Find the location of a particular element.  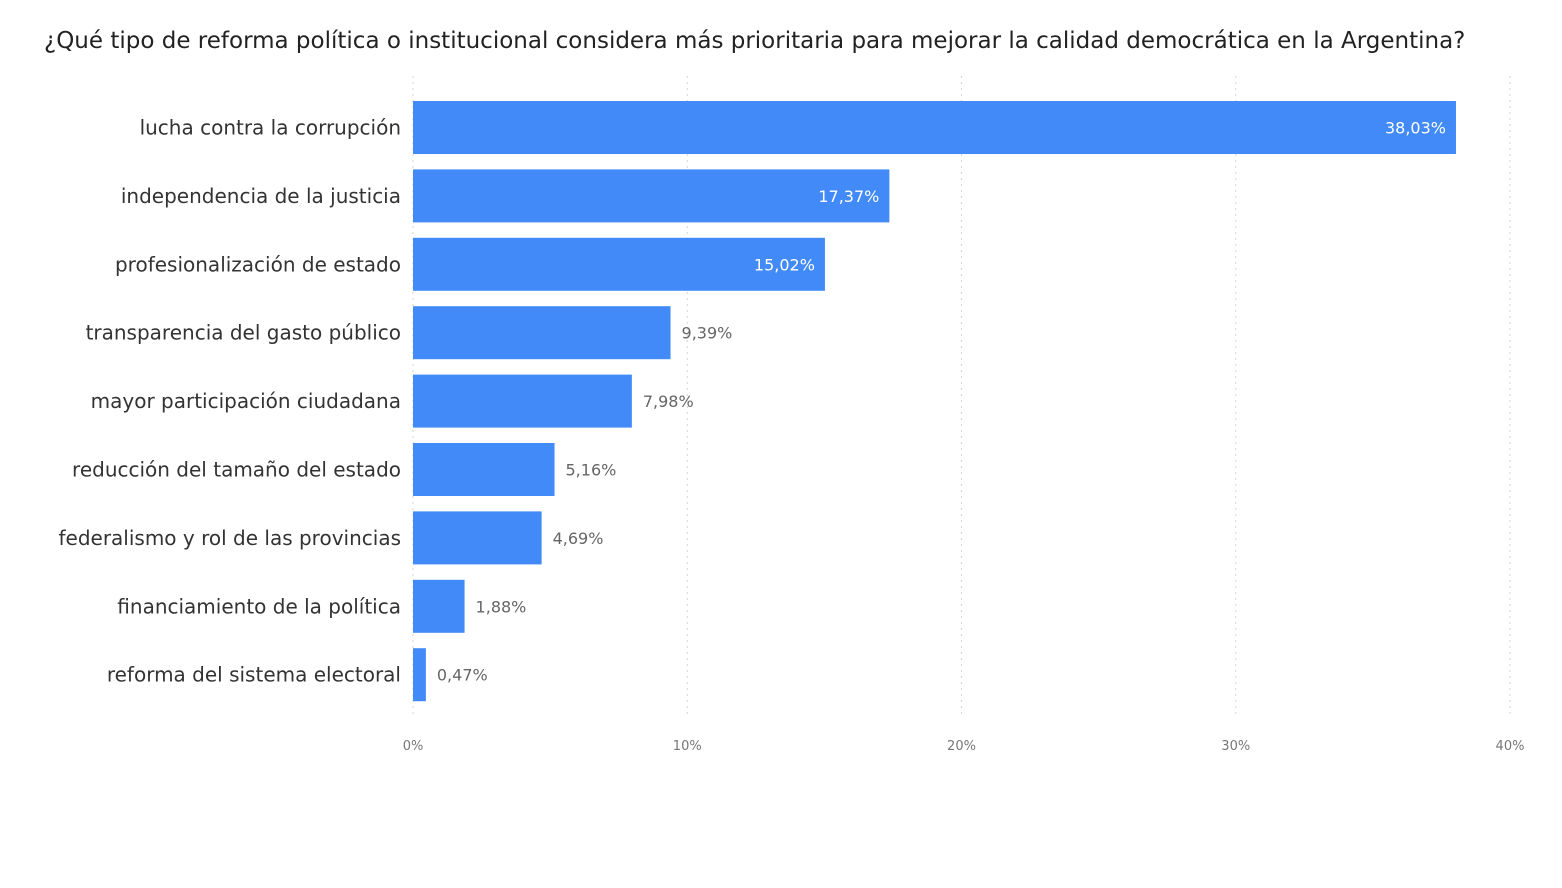

value-label: 7,98% is located at coordinates (668, 401).